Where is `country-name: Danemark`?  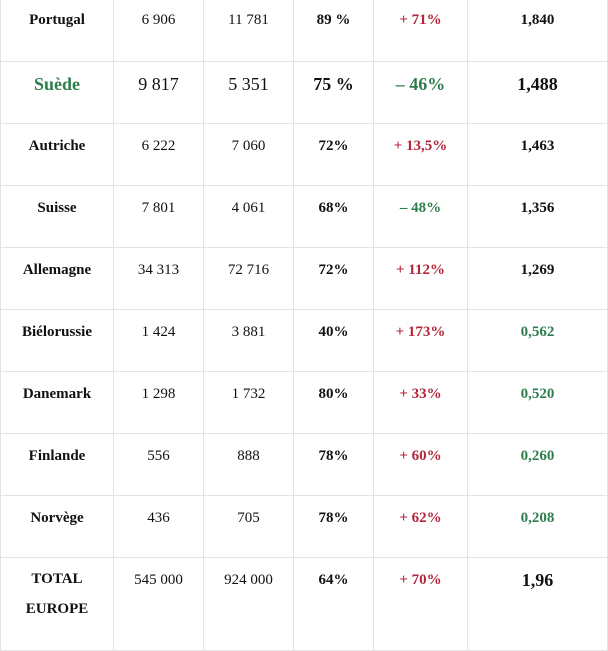
country-name: Danemark is located at coordinates (57, 402).